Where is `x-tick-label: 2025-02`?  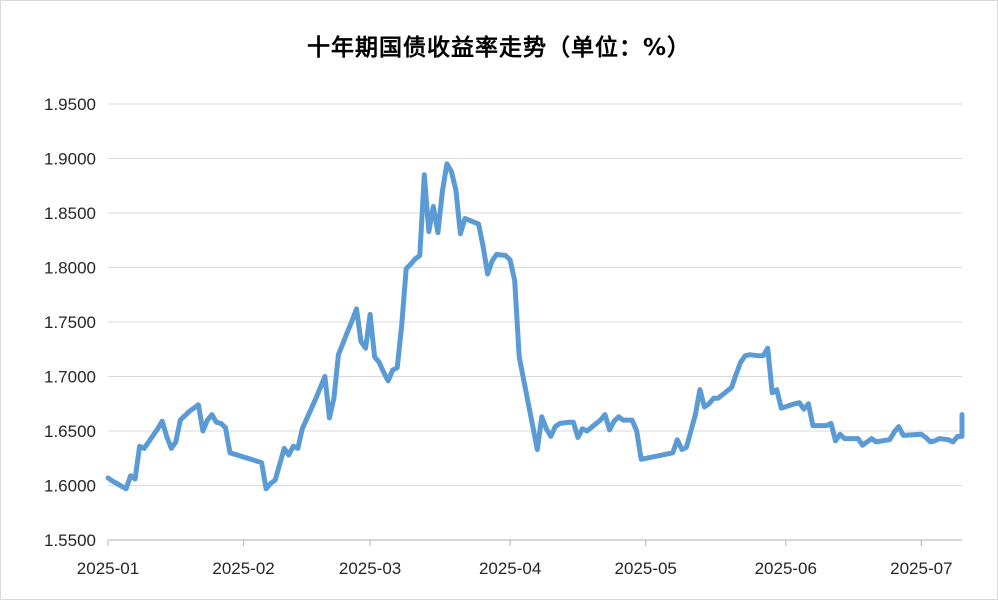
x-tick-label: 2025-02 is located at coordinates (243, 568).